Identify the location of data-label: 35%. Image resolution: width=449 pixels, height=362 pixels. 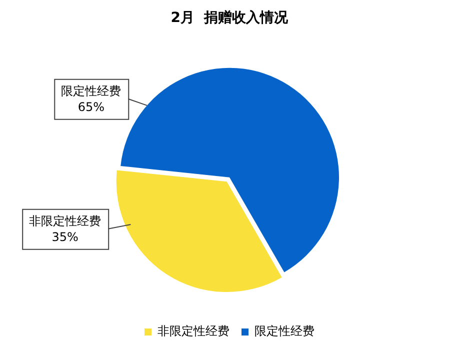
(65, 237).